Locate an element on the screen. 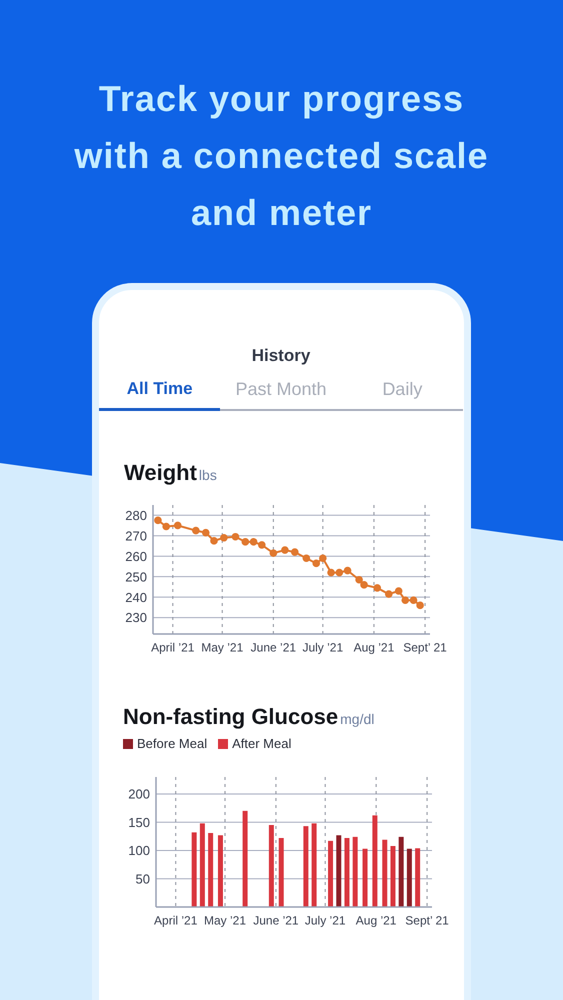  y-tick-label: 200 is located at coordinates (139, 794).